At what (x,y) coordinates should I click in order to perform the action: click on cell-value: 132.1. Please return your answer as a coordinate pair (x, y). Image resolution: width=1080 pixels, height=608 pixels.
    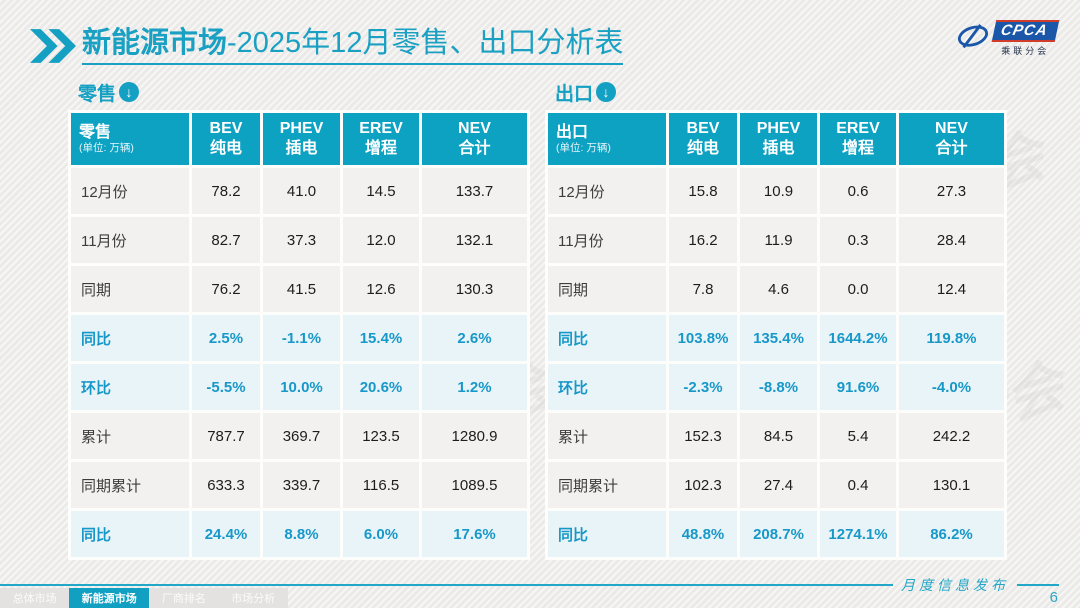
    Looking at the image, I should click on (474, 240).